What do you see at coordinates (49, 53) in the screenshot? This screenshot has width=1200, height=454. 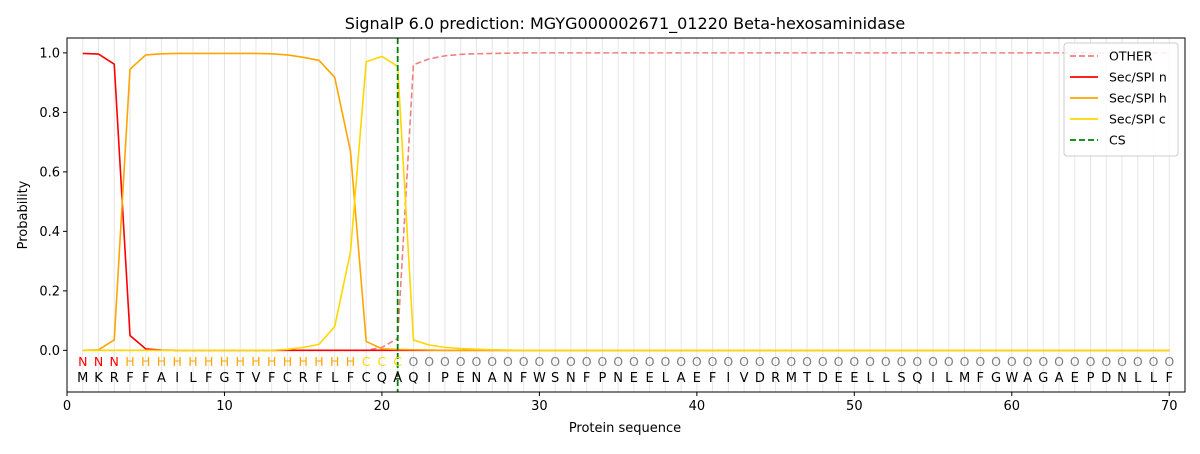 I see `y-tick-label: 1.0` at bounding box center [49, 53].